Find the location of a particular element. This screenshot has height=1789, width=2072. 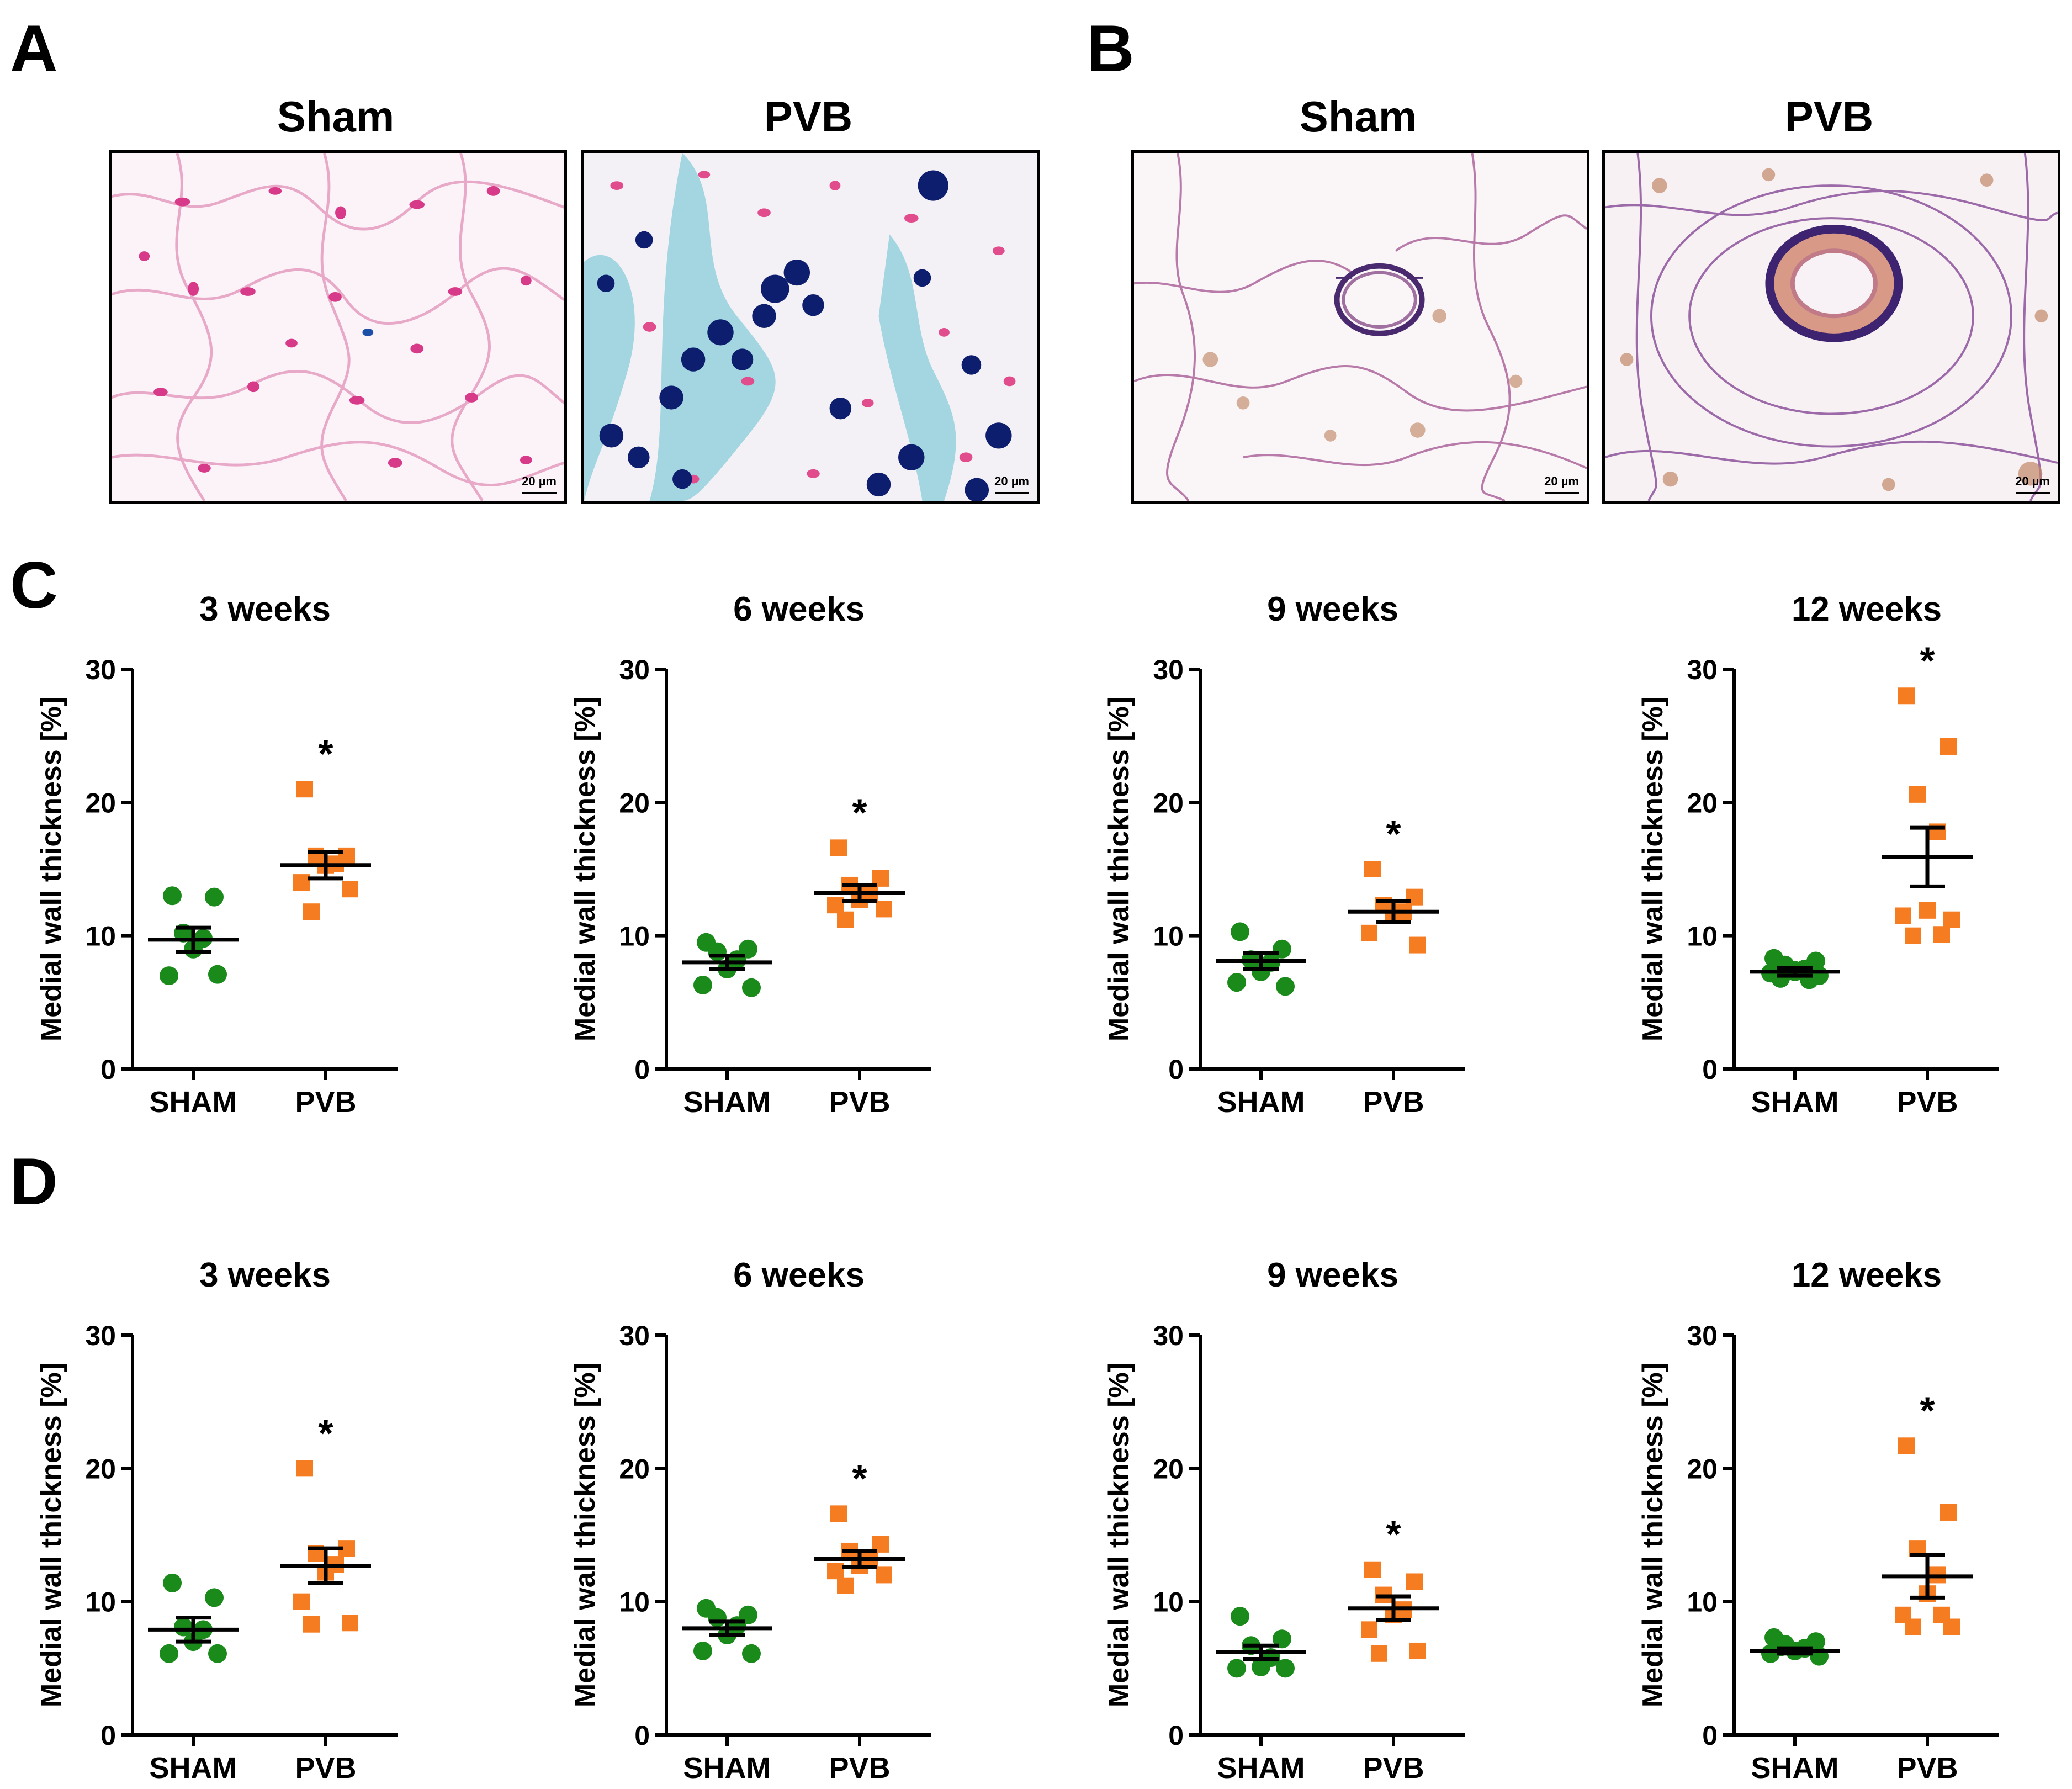

scale-bar is located at coordinates (2033, 493).